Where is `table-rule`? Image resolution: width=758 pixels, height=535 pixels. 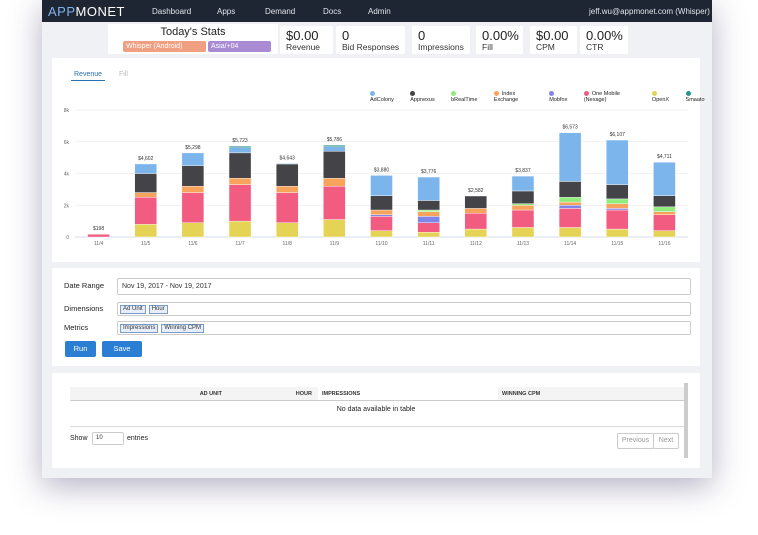
table-rule is located at coordinates (379, 426).